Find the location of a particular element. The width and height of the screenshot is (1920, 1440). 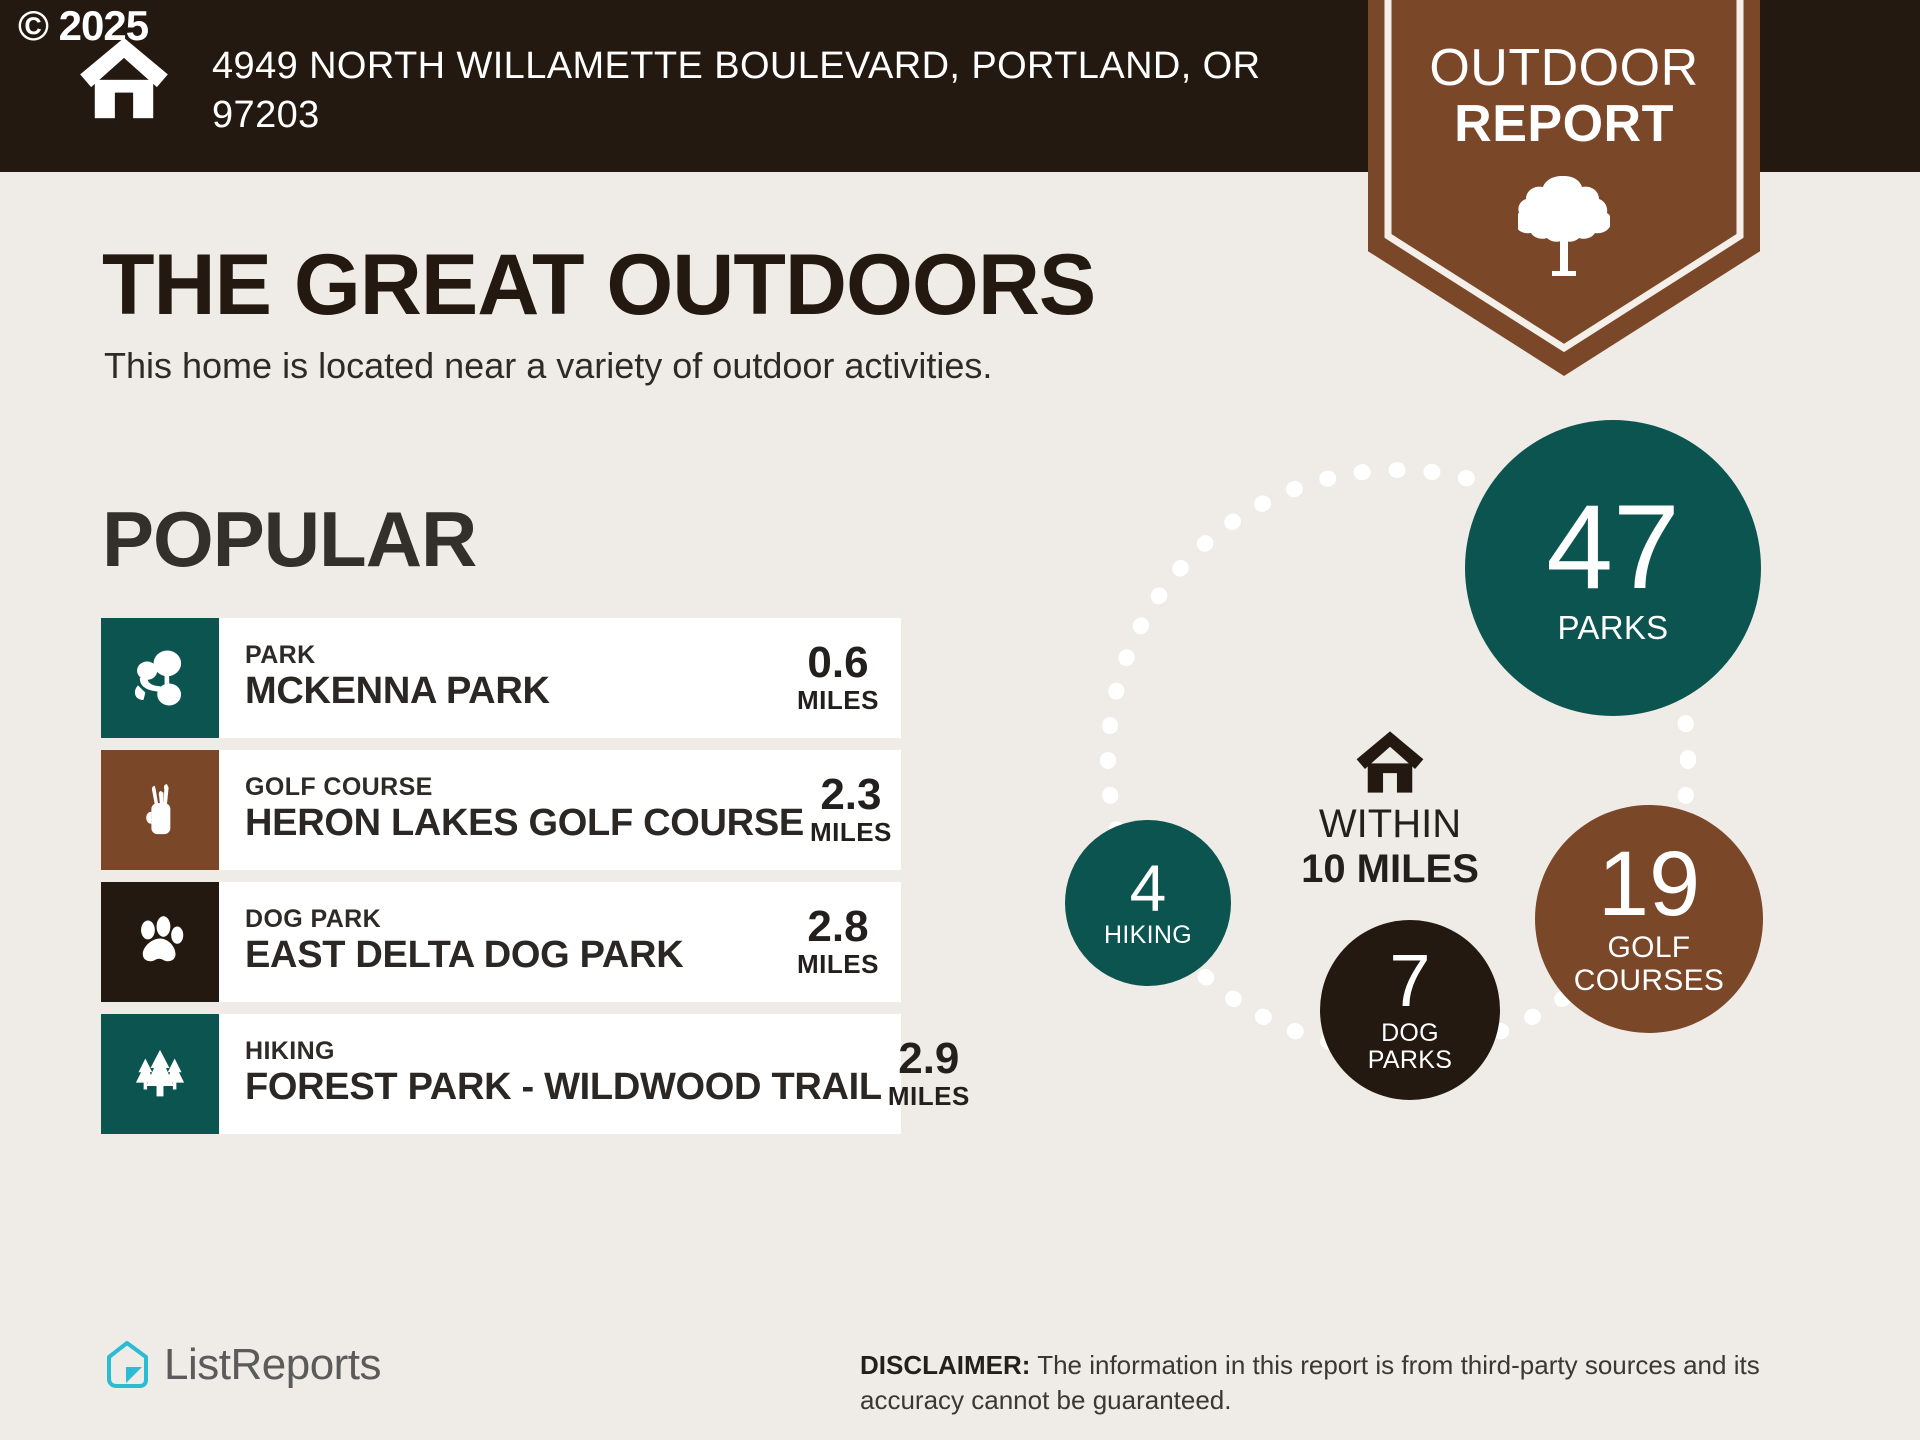

list-item-distance: 2.3 MILES is located at coordinates (859, 810).